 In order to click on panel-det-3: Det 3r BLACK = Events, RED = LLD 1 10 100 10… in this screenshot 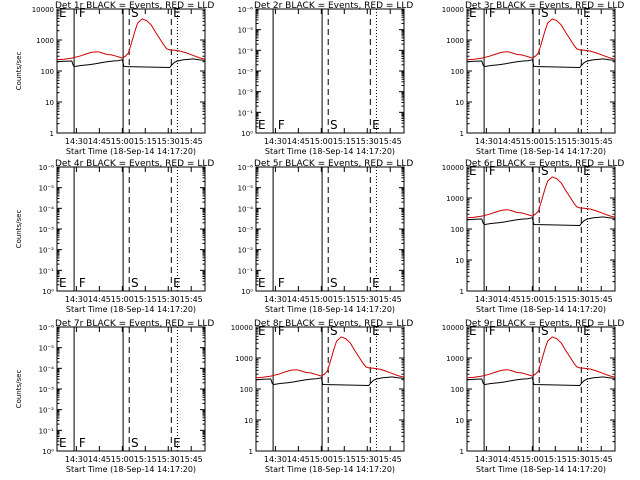, I will do `click(533, 78)`.